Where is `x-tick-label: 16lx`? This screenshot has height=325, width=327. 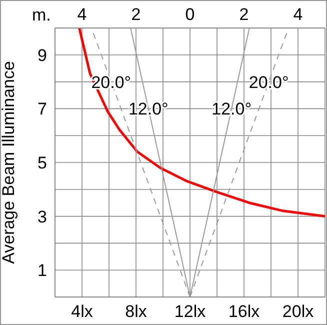 x-tick-label: 16lx is located at coordinates (244, 312).